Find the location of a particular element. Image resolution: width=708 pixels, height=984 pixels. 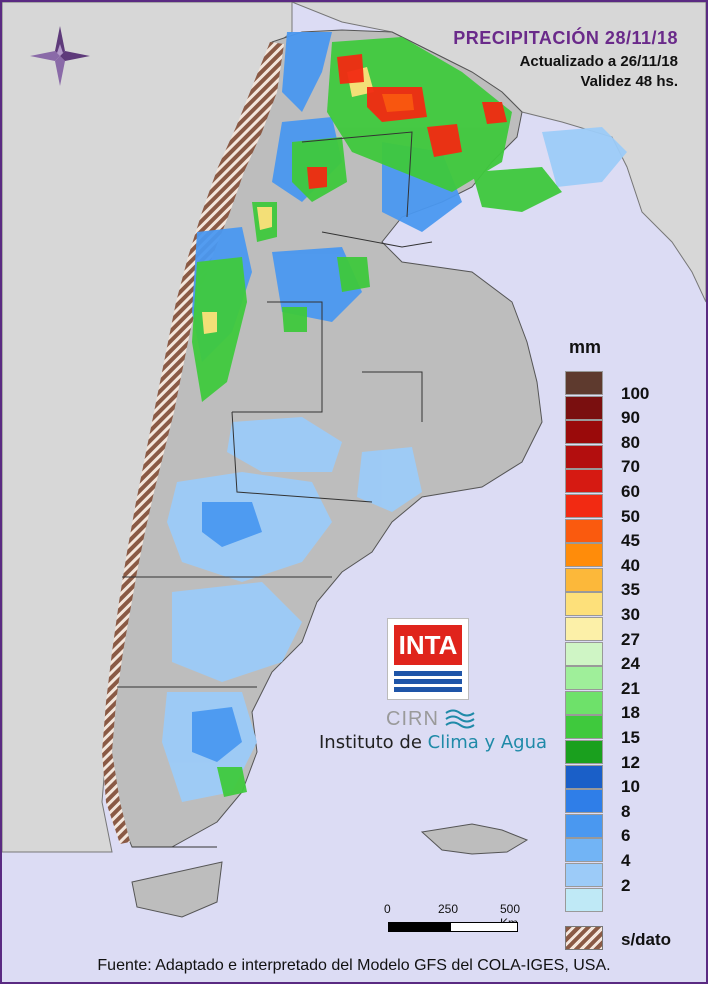

waves-icon is located at coordinates (460, 719).